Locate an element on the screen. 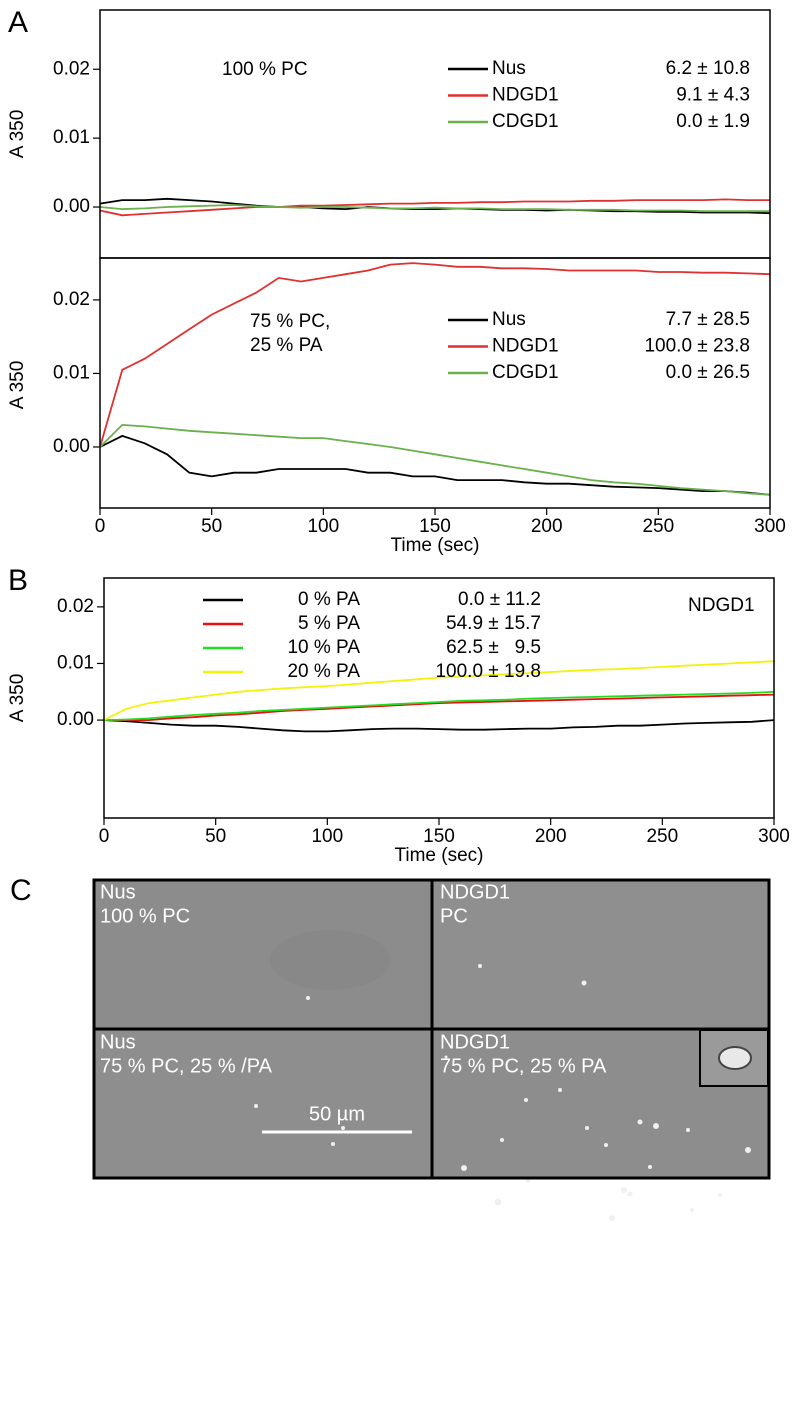 This screenshot has height=1403, width=796. legend-label: 20 % PA is located at coordinates (323, 671).